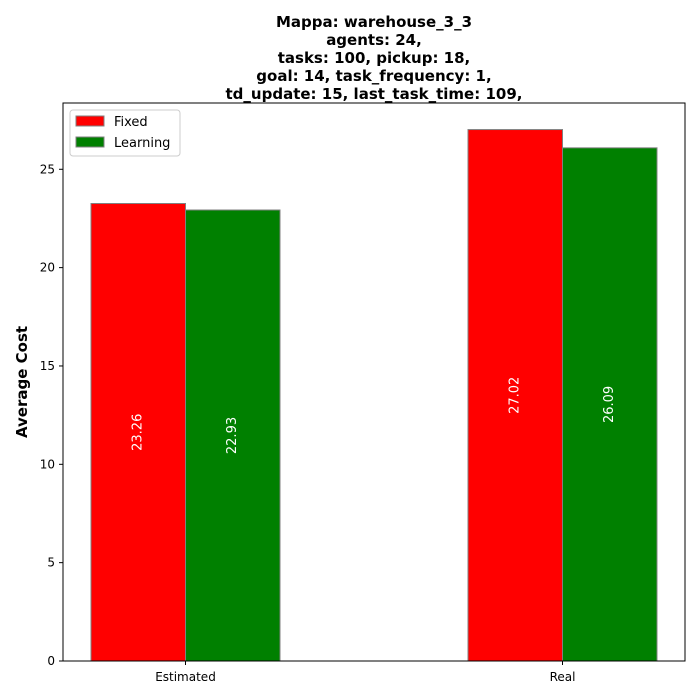 The image size is (700, 700). What do you see at coordinates (563, 677) in the screenshot?
I see `x-tick-label: Real` at bounding box center [563, 677].